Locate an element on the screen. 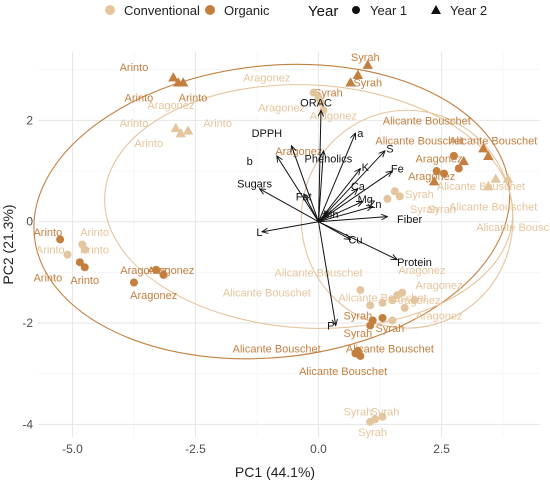  loading-vectors is located at coordinates (328, 217).